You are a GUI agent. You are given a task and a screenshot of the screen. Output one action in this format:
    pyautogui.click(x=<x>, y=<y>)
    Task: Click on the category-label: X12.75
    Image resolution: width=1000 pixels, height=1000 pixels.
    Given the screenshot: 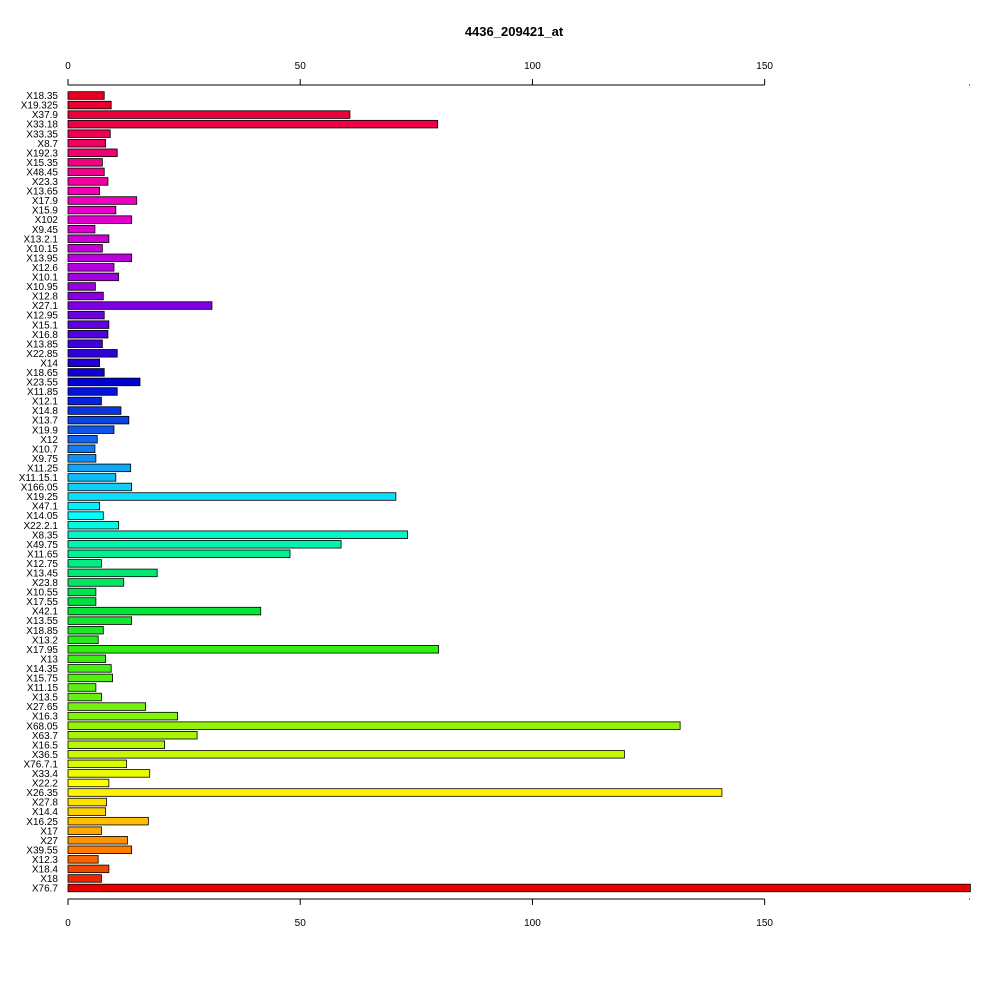 What is the action you would take?
    pyautogui.click(x=42, y=564)
    